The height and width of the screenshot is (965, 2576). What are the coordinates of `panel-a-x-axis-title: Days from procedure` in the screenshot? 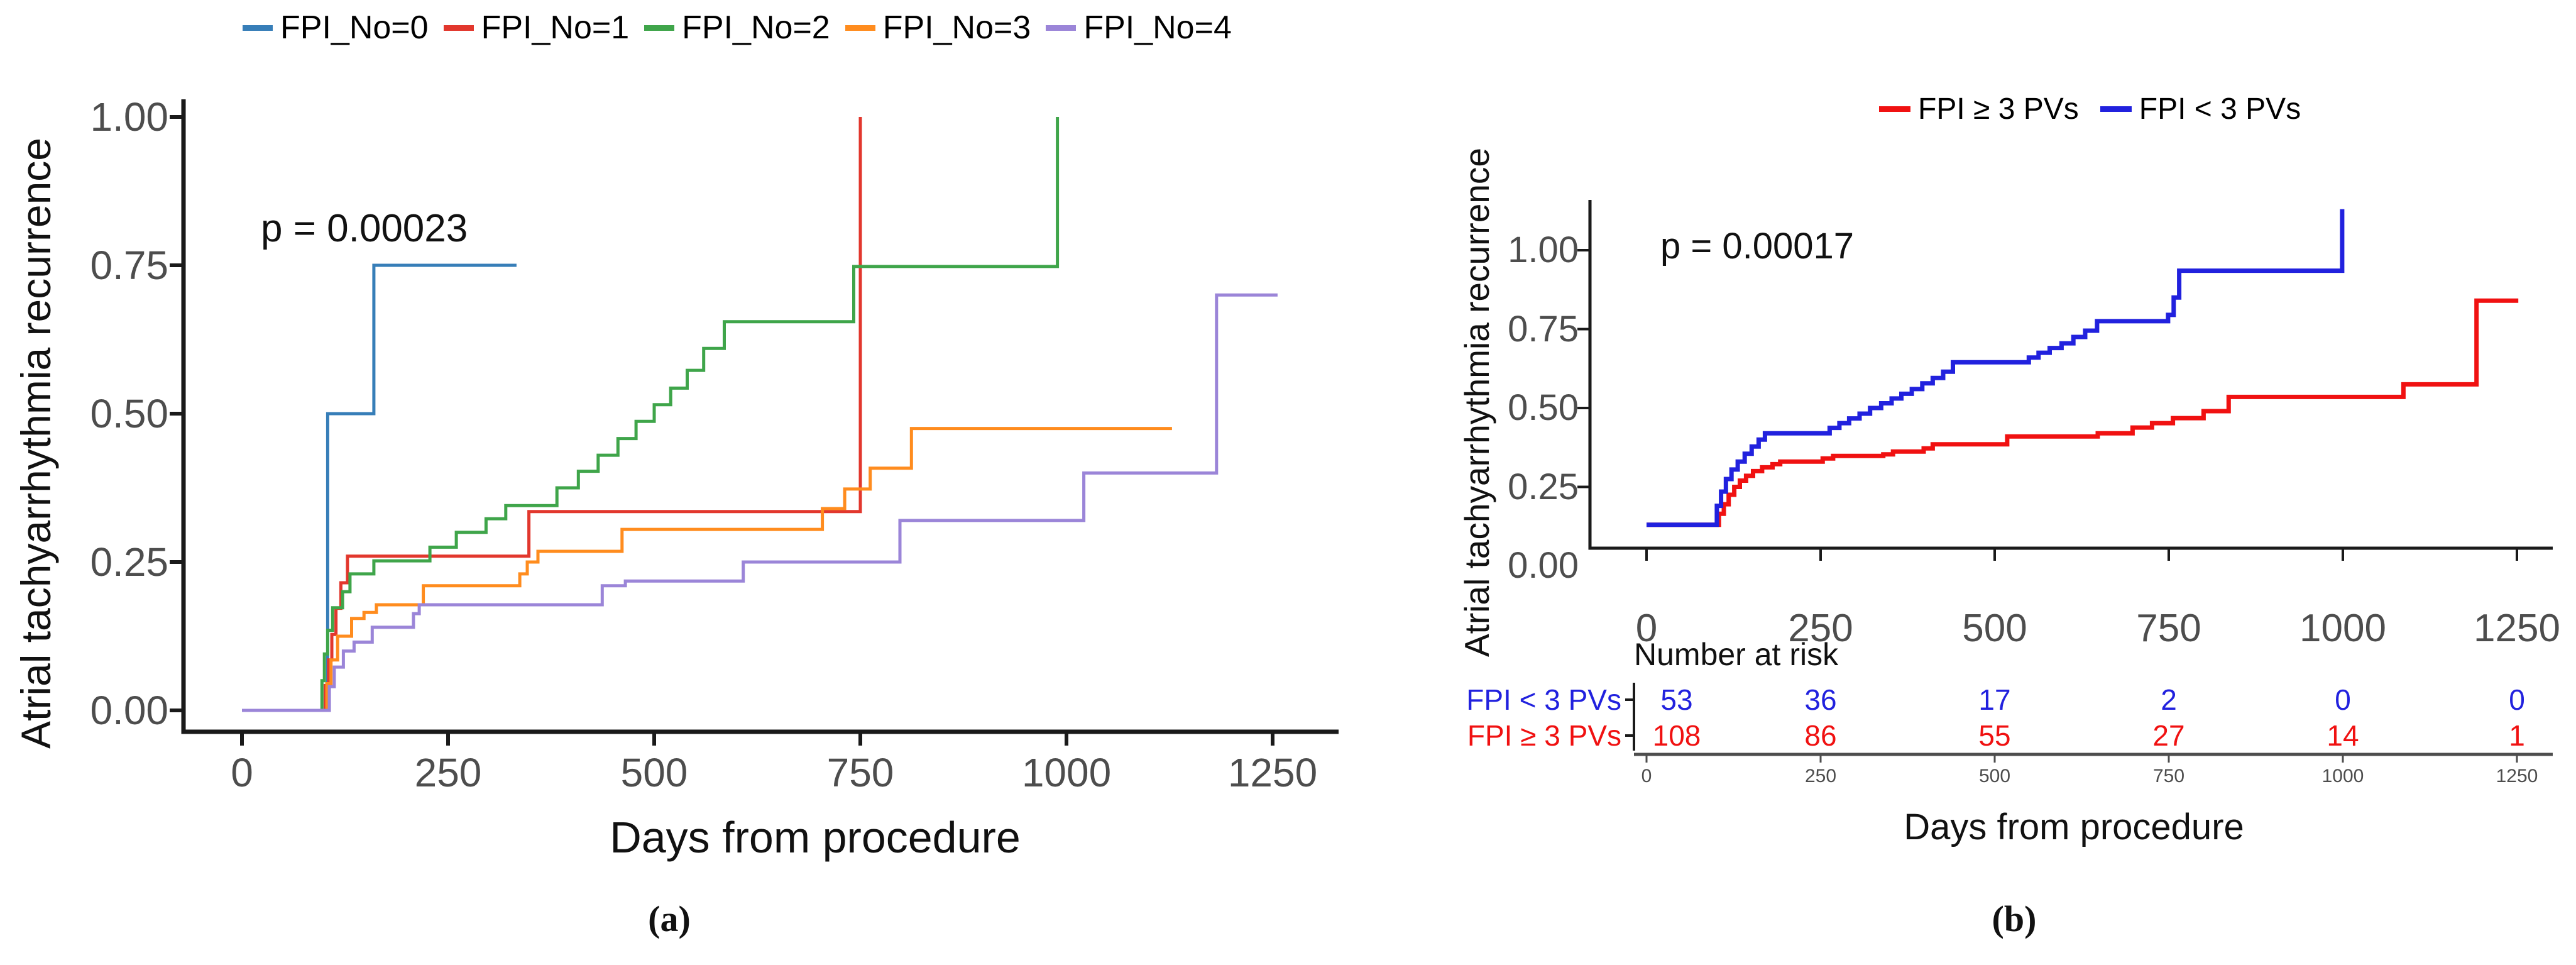 It's located at (815, 837).